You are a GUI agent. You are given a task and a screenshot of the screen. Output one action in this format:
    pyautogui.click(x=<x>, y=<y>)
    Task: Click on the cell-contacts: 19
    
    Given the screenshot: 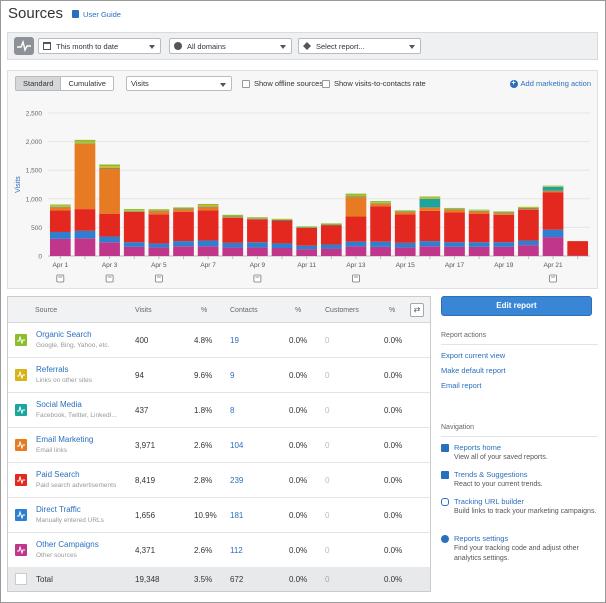 What is the action you would take?
    pyautogui.click(x=234, y=340)
    